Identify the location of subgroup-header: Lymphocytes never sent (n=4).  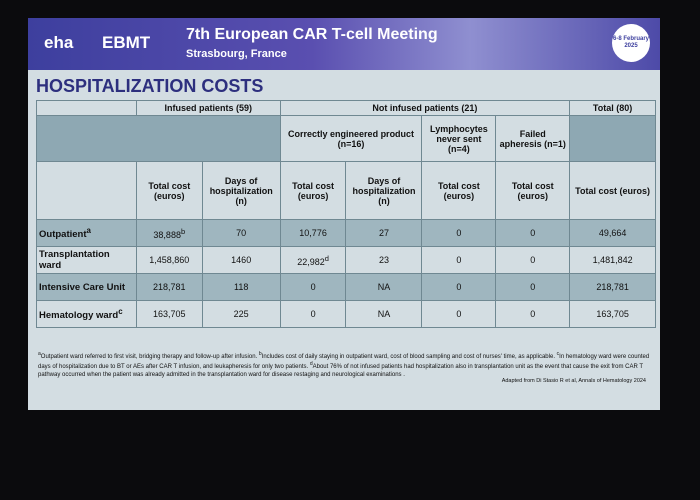
(459, 138).